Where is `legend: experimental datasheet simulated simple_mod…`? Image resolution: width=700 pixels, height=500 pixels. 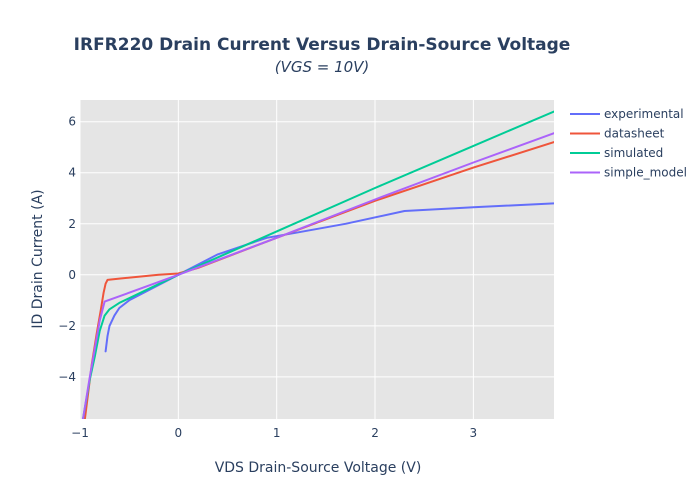
legend: experimental datasheet simulated simple_mod… is located at coordinates (628, 143).